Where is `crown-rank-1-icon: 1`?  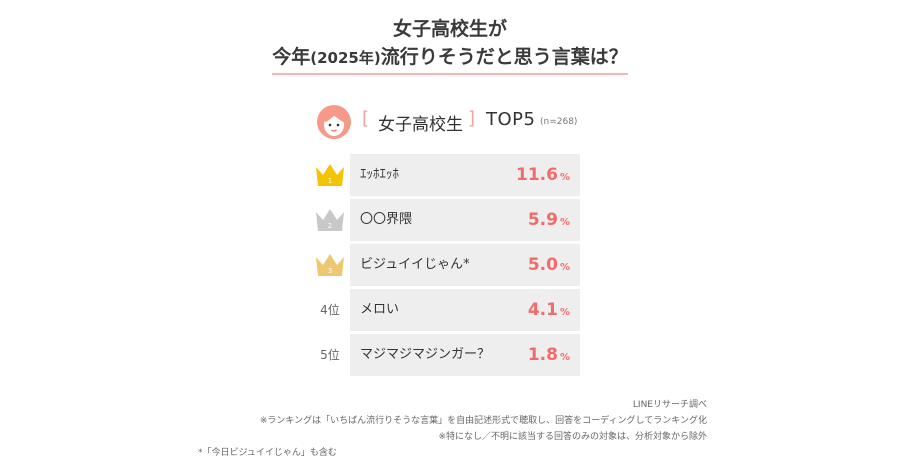 crown-rank-1-icon: 1 is located at coordinates (330, 175).